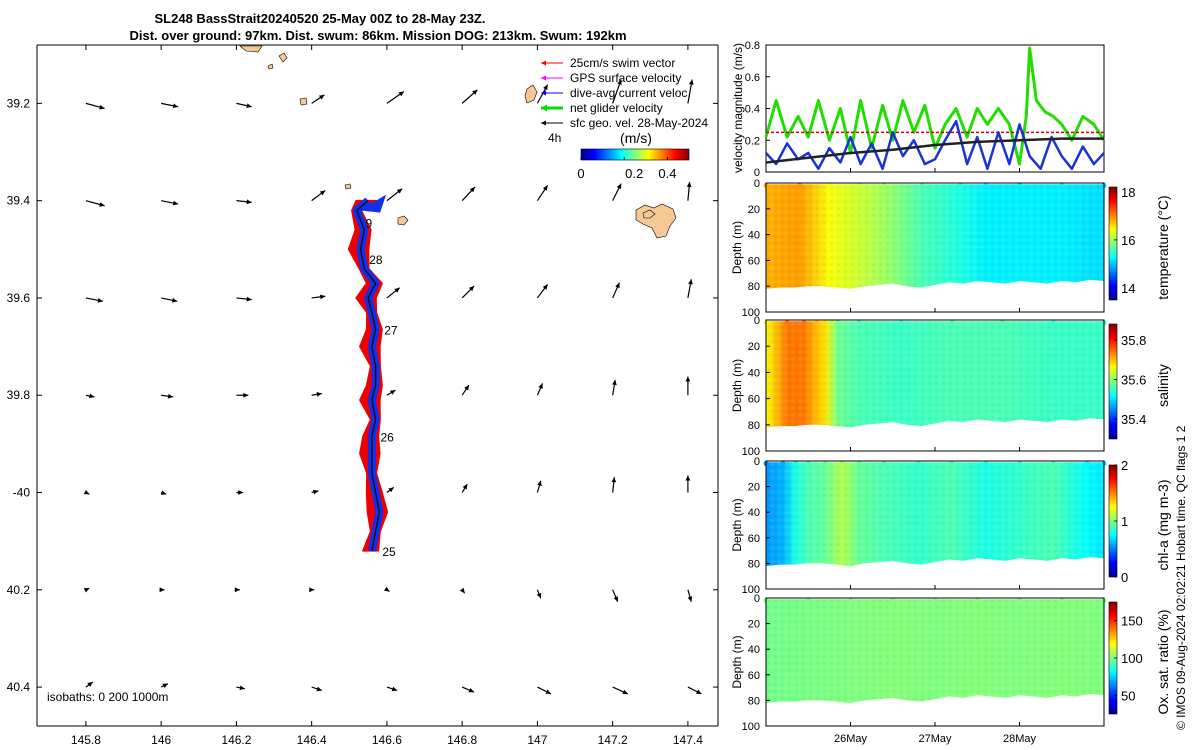  What do you see at coordinates (636, 138) in the screenshot?
I see `colorbar-title: (m/s)` at bounding box center [636, 138].